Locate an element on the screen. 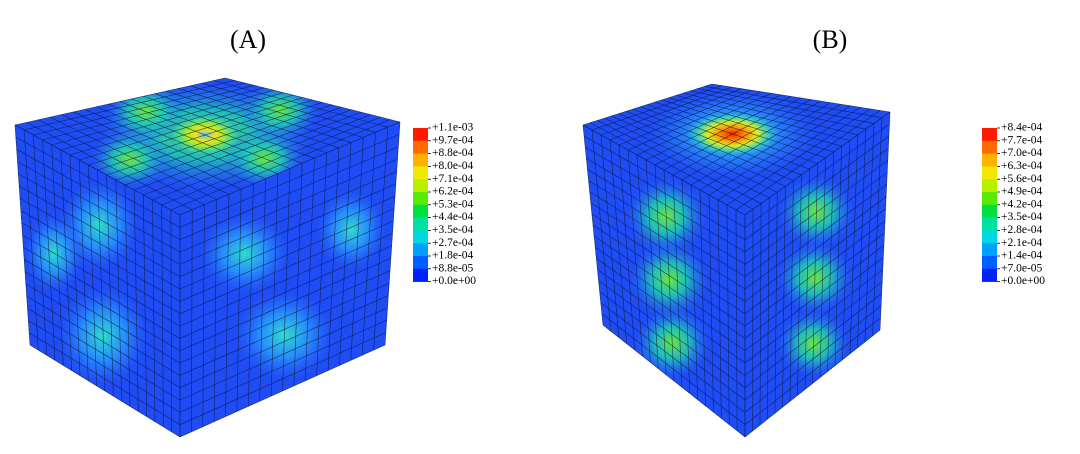 The width and height of the screenshot is (1080, 454). panel-label: (B) is located at coordinates (830, 39).